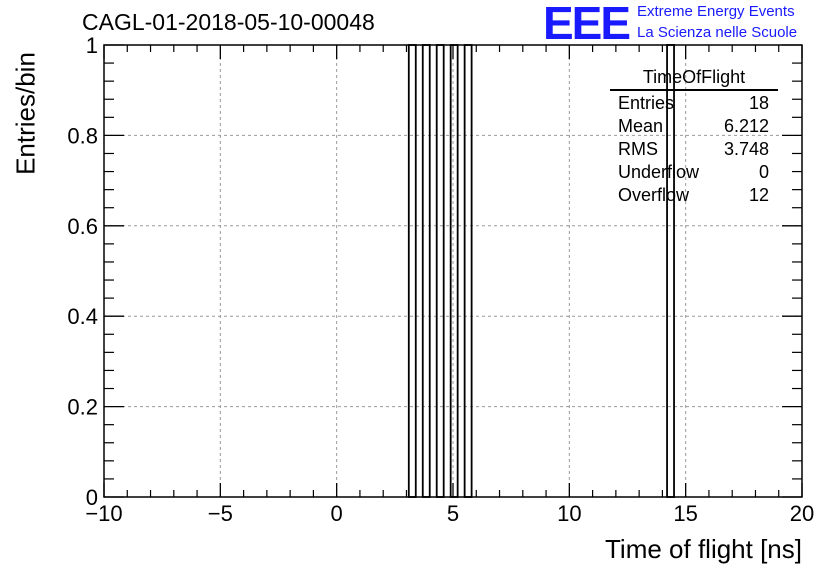 Image resolution: width=836 pixels, height=572 pixels. What do you see at coordinates (694, 195) in the screenshot?
I see `stats-row-overflow: Overflow 12` at bounding box center [694, 195].